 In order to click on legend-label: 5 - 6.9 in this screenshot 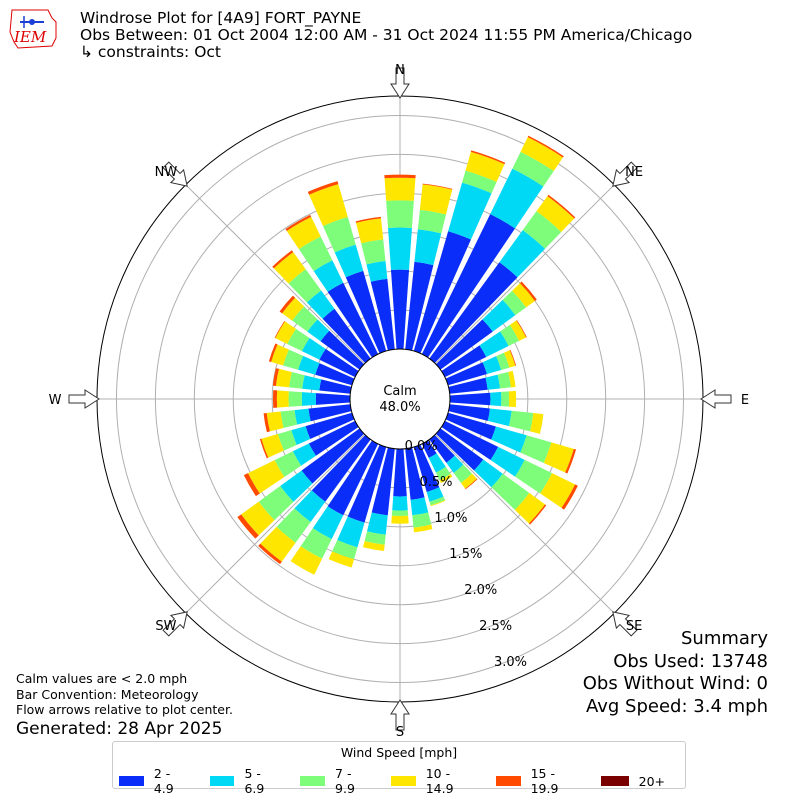, I will do `click(254, 781)`.